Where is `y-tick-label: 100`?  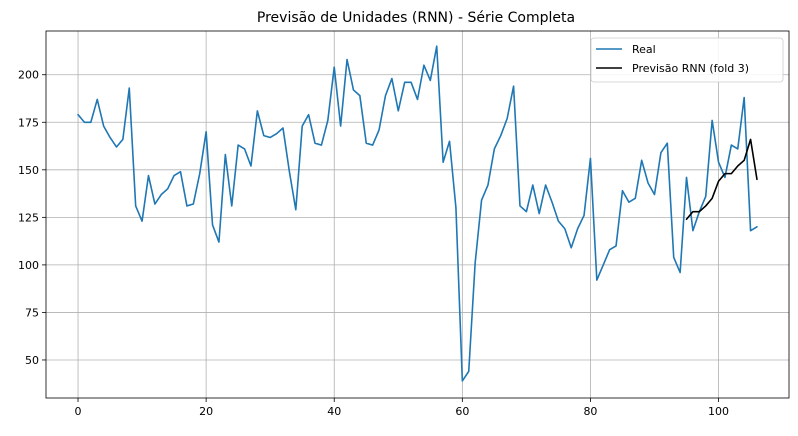 y-tick-label: 100 is located at coordinates (28, 265).